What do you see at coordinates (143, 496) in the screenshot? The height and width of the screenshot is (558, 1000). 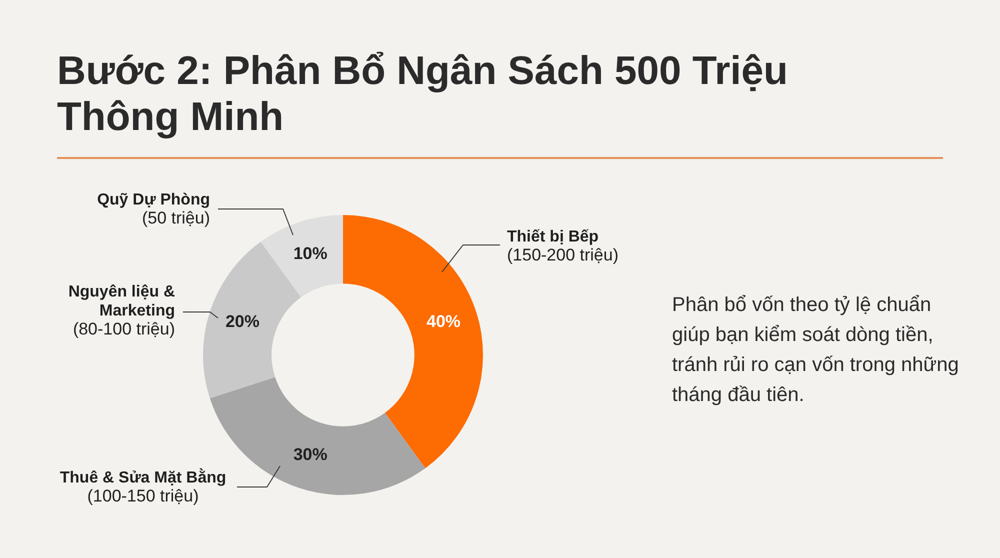 I see `text: (100-150 triệu)` at bounding box center [143, 496].